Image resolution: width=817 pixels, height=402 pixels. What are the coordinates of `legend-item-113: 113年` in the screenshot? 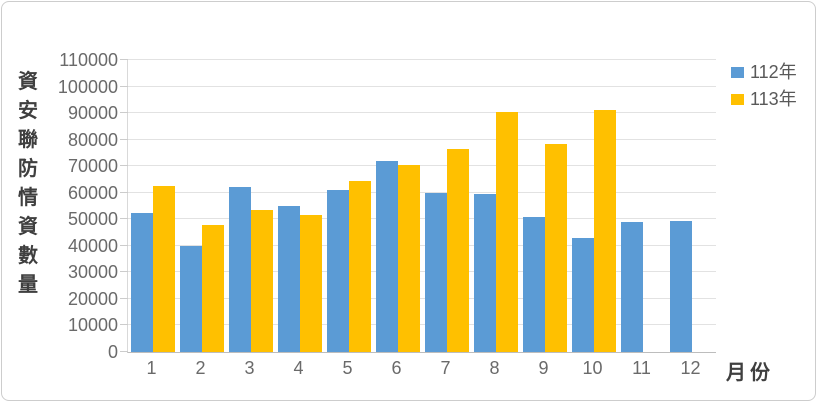 It's located at (764, 99).